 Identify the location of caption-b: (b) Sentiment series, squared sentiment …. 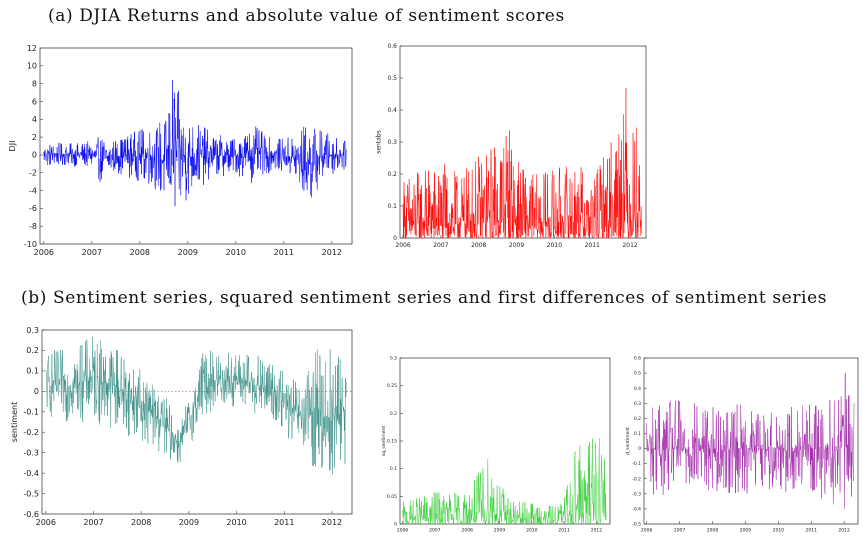
(424, 298).